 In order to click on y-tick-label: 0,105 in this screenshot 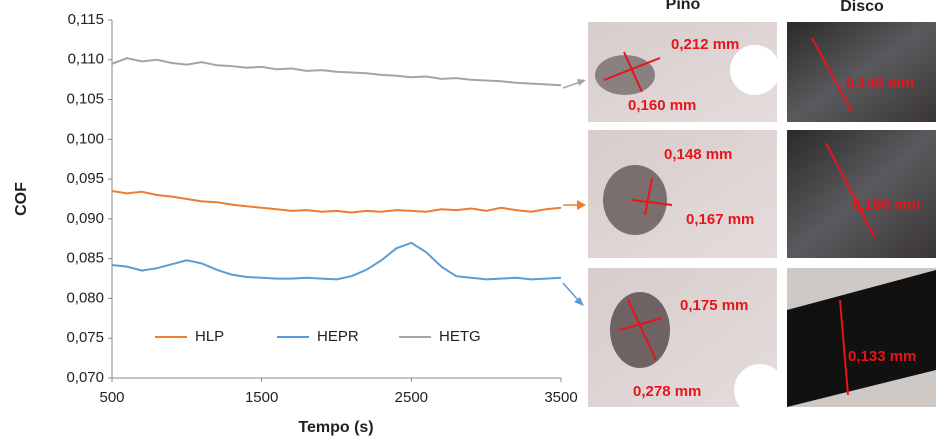, I will do `click(85, 99)`.